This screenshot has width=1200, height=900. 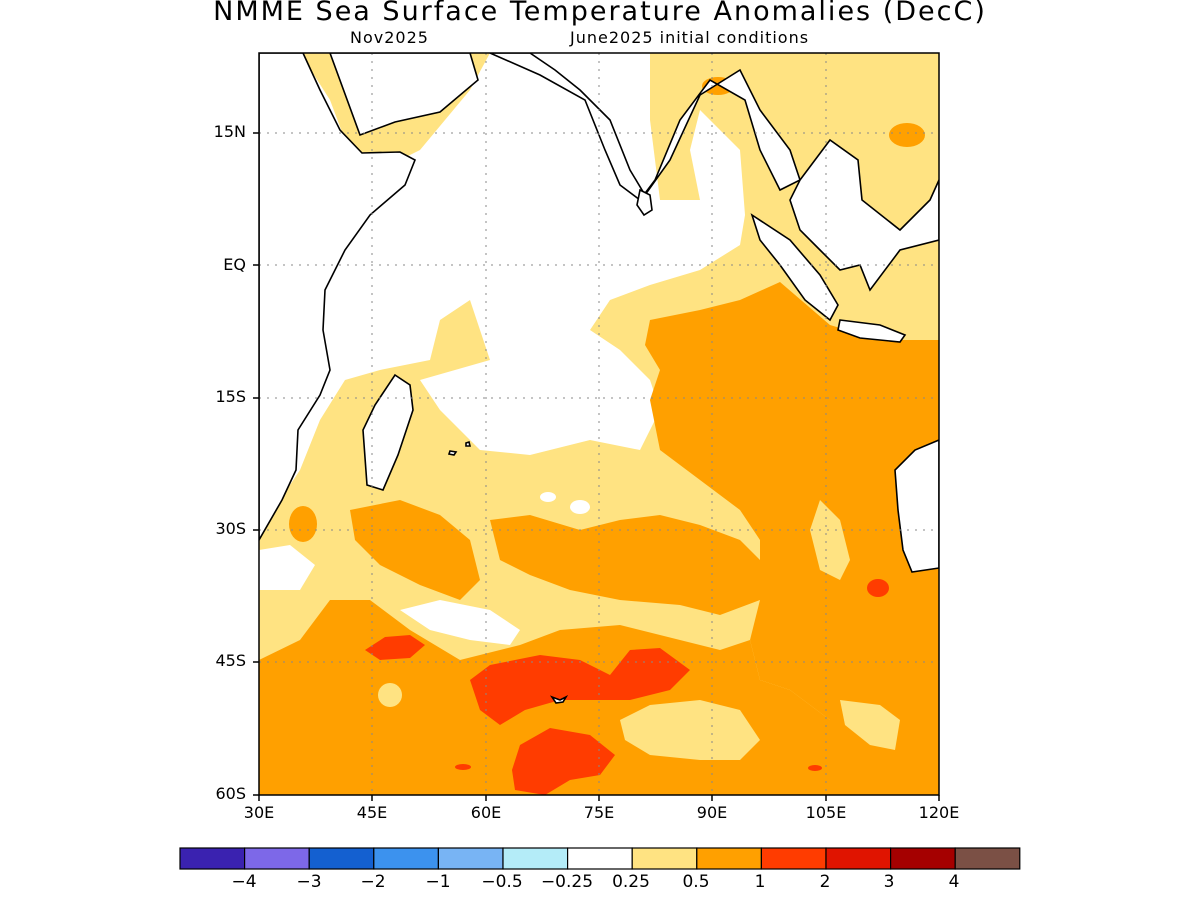 I want to click on colorbar-label: 3, so click(x=889, y=882).